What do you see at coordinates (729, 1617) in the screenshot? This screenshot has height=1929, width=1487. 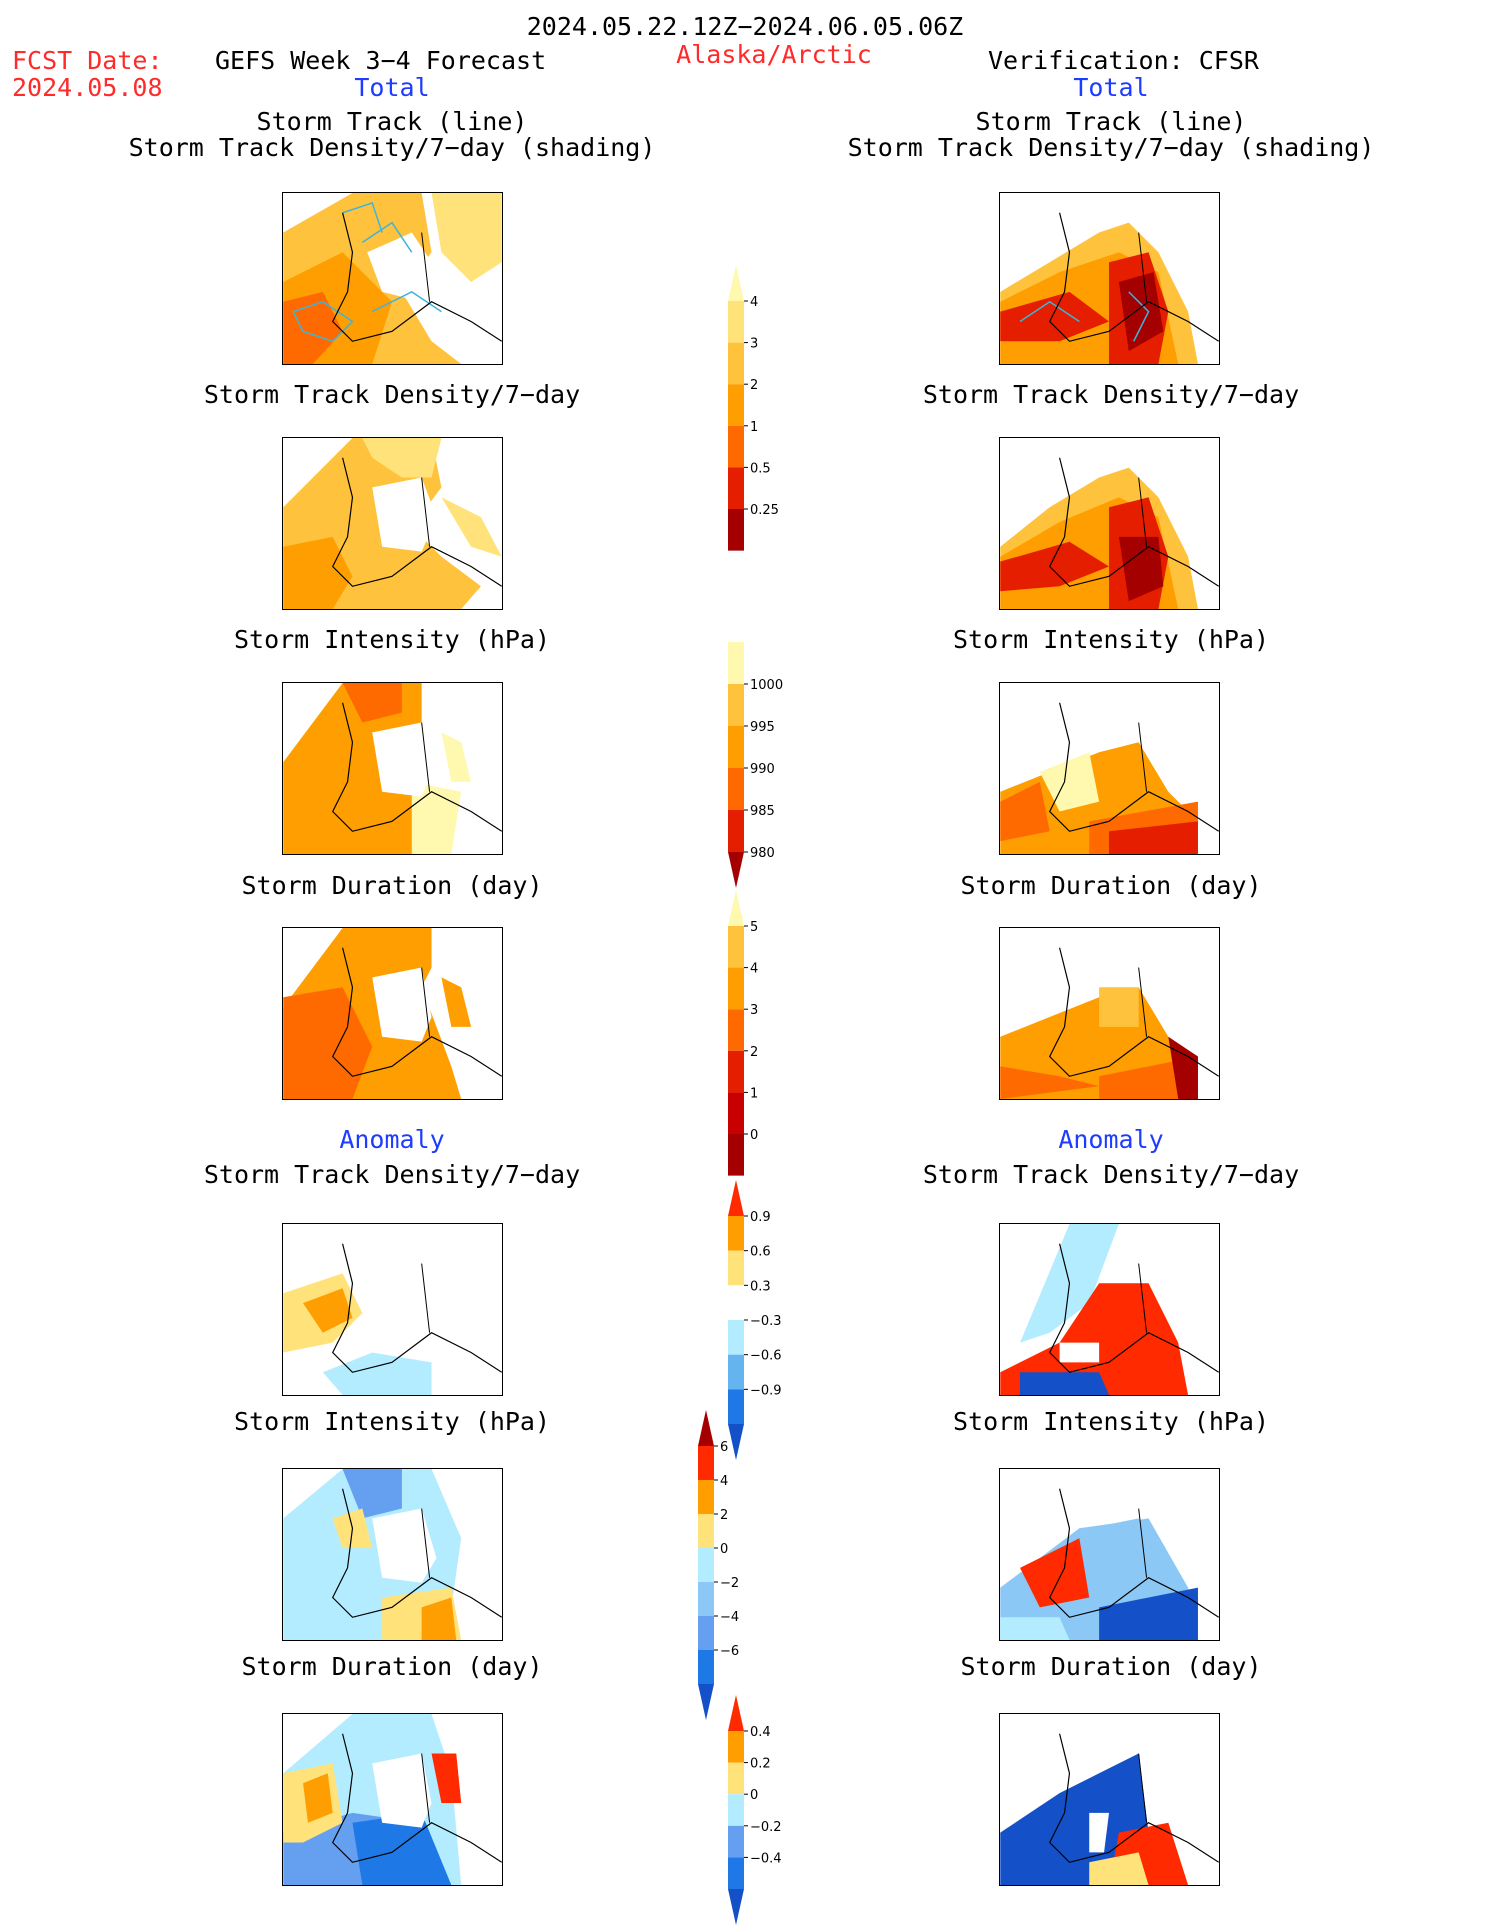 I see `colorbar-tick-label: −4` at bounding box center [729, 1617].